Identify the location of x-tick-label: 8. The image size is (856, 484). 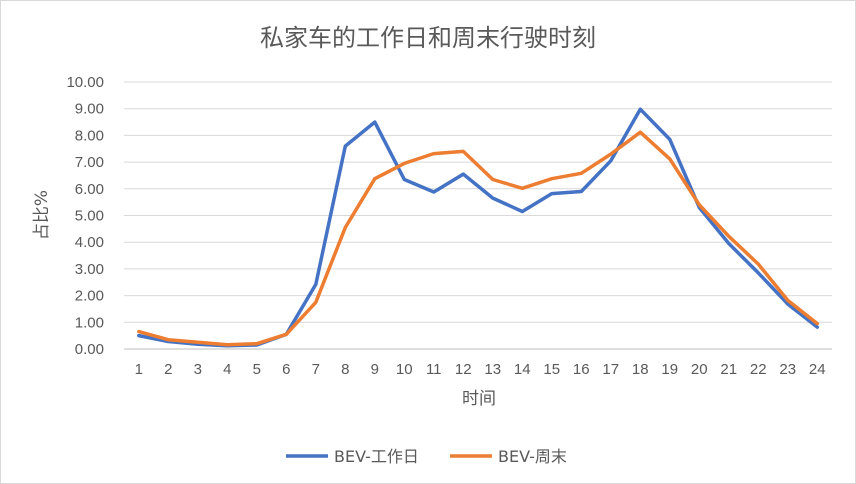
(345, 369).